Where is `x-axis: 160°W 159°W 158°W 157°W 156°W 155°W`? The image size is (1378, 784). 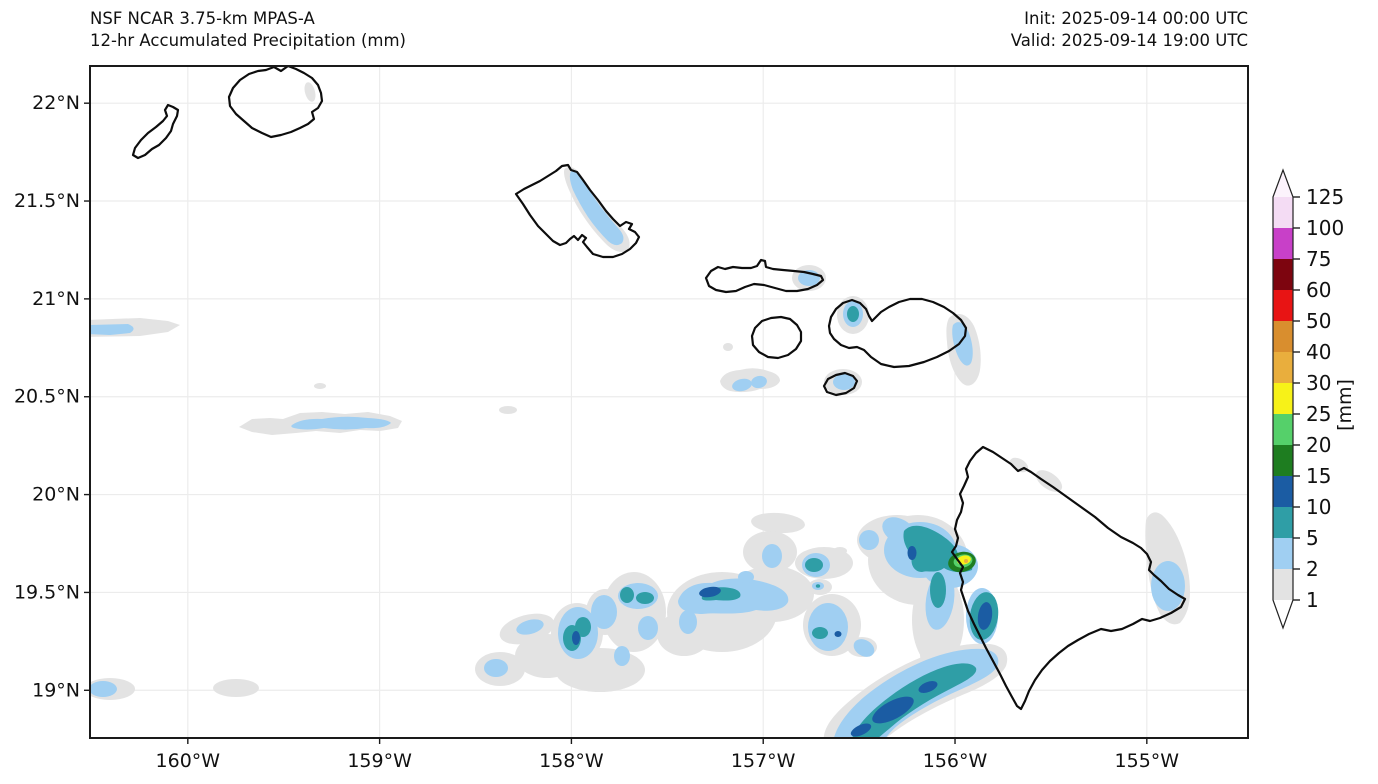 x-axis: 160°W 159°W 158°W 157°W 156°W 155°W is located at coordinates (668, 755).